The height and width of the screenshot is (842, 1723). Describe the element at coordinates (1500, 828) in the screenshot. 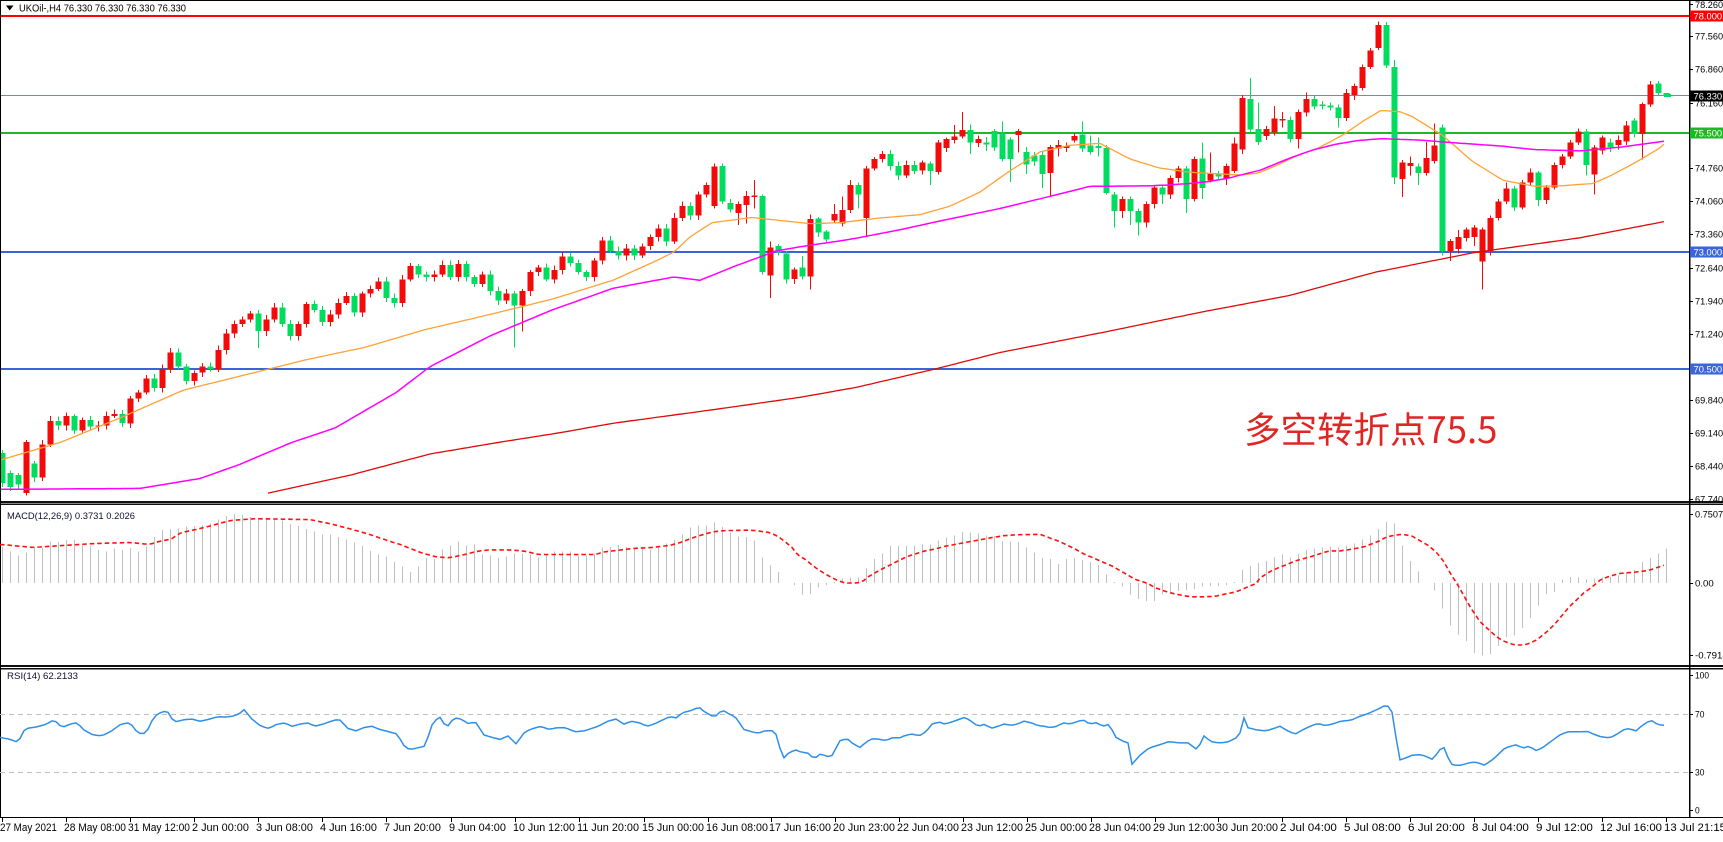

I see `svg-text: 8 Jul 04:00` at that location.